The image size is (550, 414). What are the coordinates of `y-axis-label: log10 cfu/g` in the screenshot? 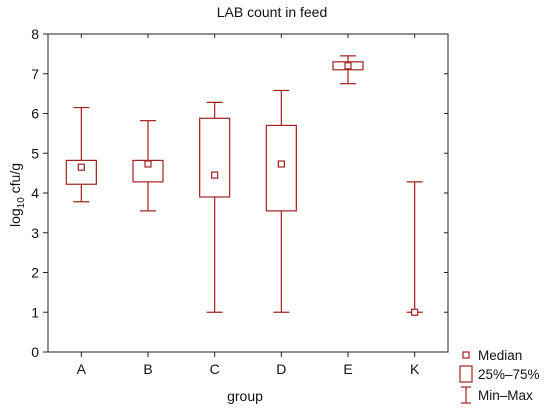 It's located at (17, 195).